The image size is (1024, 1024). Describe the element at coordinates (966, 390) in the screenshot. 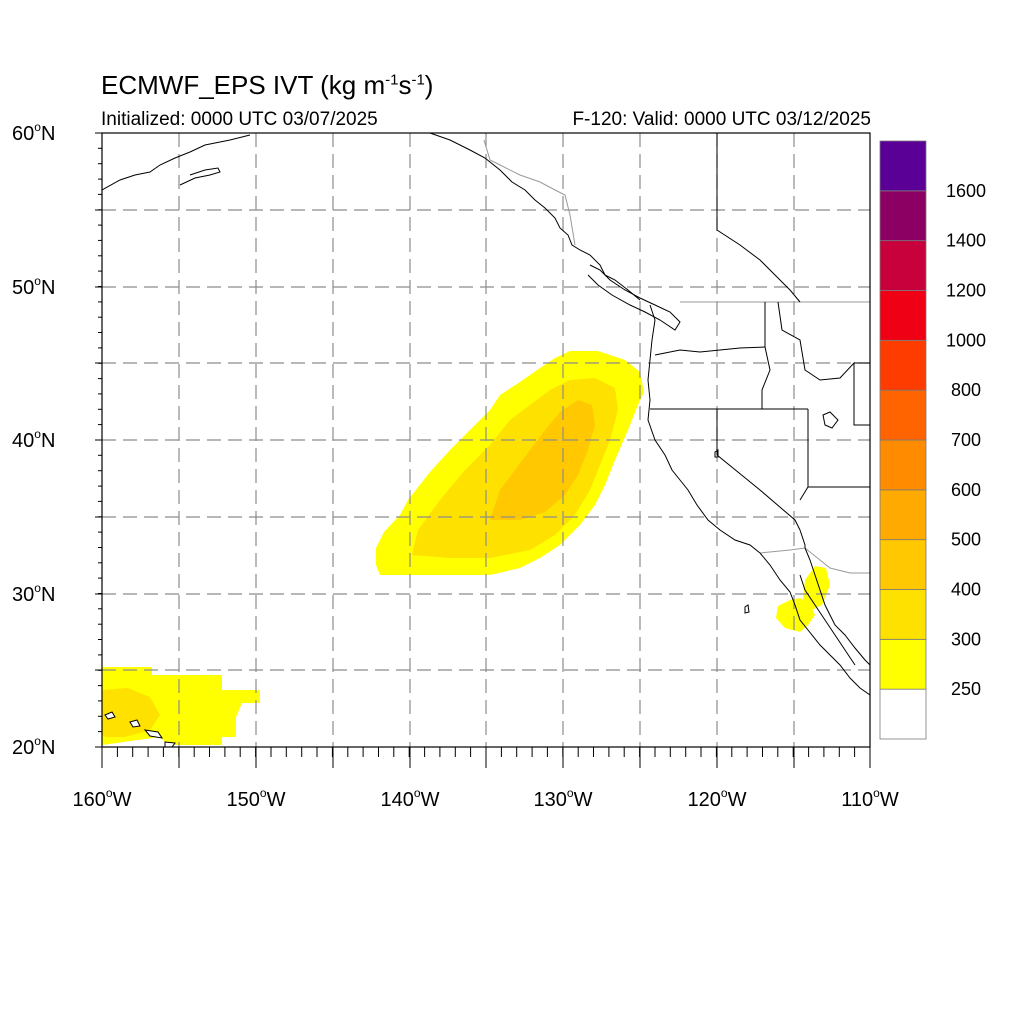

I see `colorbar-label-800: 800` at that location.